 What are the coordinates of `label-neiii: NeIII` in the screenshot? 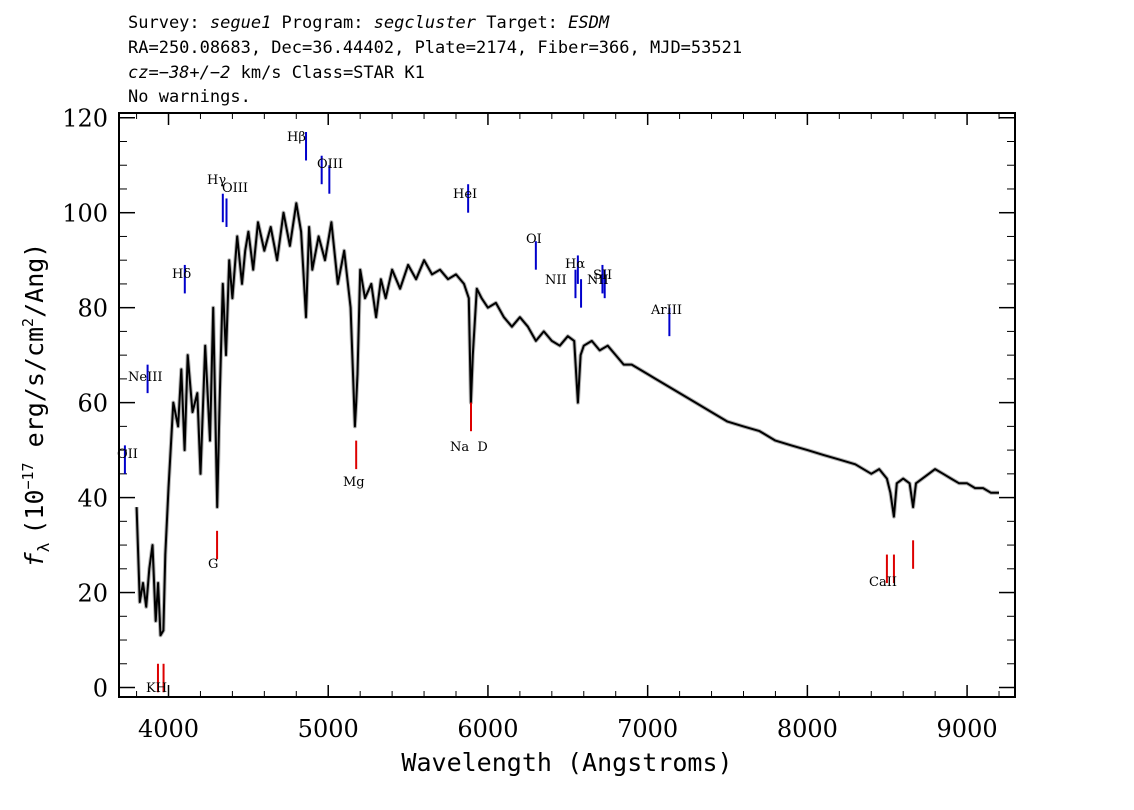 It's located at (145, 377).